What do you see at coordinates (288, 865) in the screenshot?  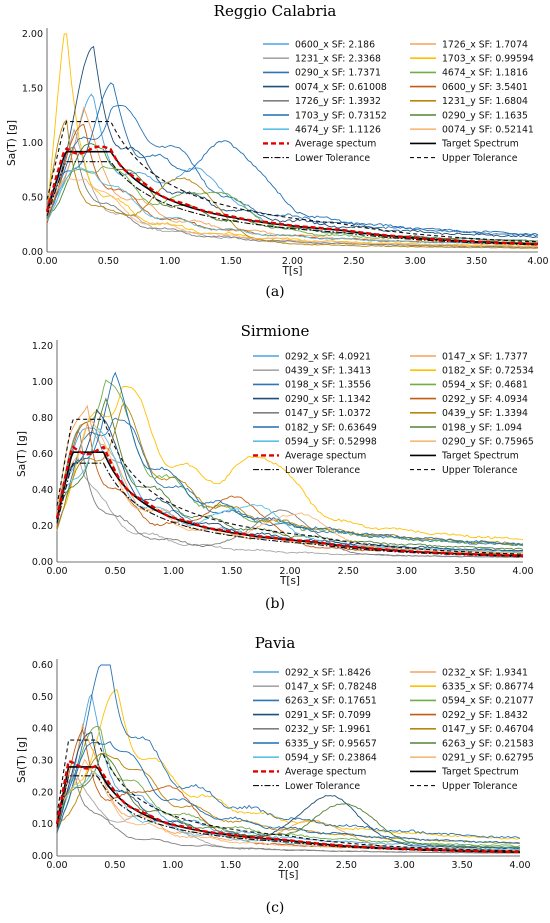 I see `x-tick-label: 2.00` at bounding box center [288, 865].